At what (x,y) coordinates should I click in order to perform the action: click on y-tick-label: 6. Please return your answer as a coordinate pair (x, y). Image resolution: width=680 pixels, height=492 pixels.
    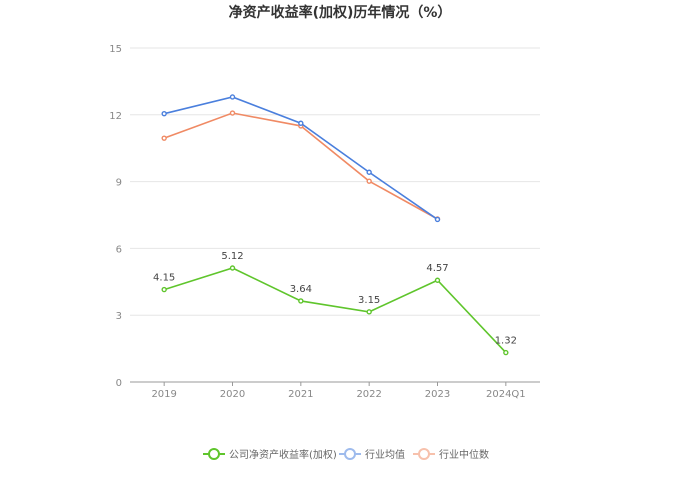
    Looking at the image, I should click on (119, 249).